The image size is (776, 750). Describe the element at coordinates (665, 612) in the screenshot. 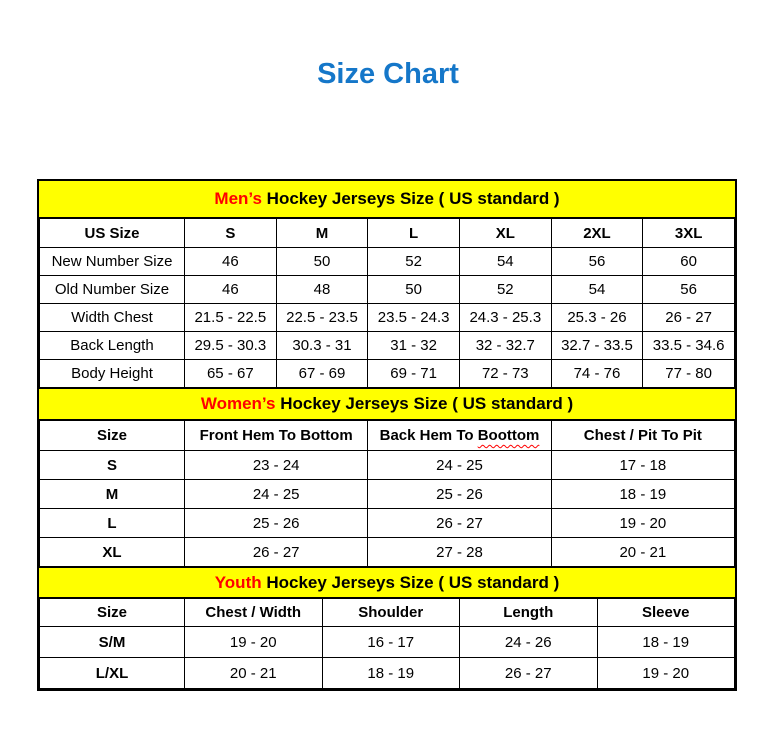

I see `column-header: Sleeve` at that location.